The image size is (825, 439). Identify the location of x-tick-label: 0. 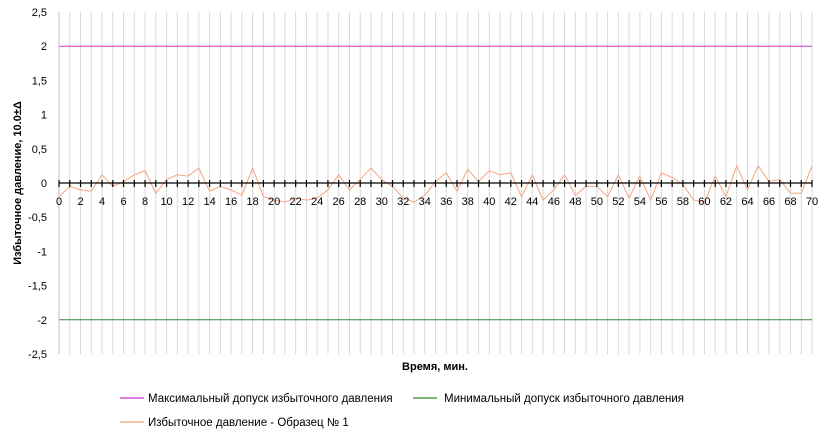
(59, 202).